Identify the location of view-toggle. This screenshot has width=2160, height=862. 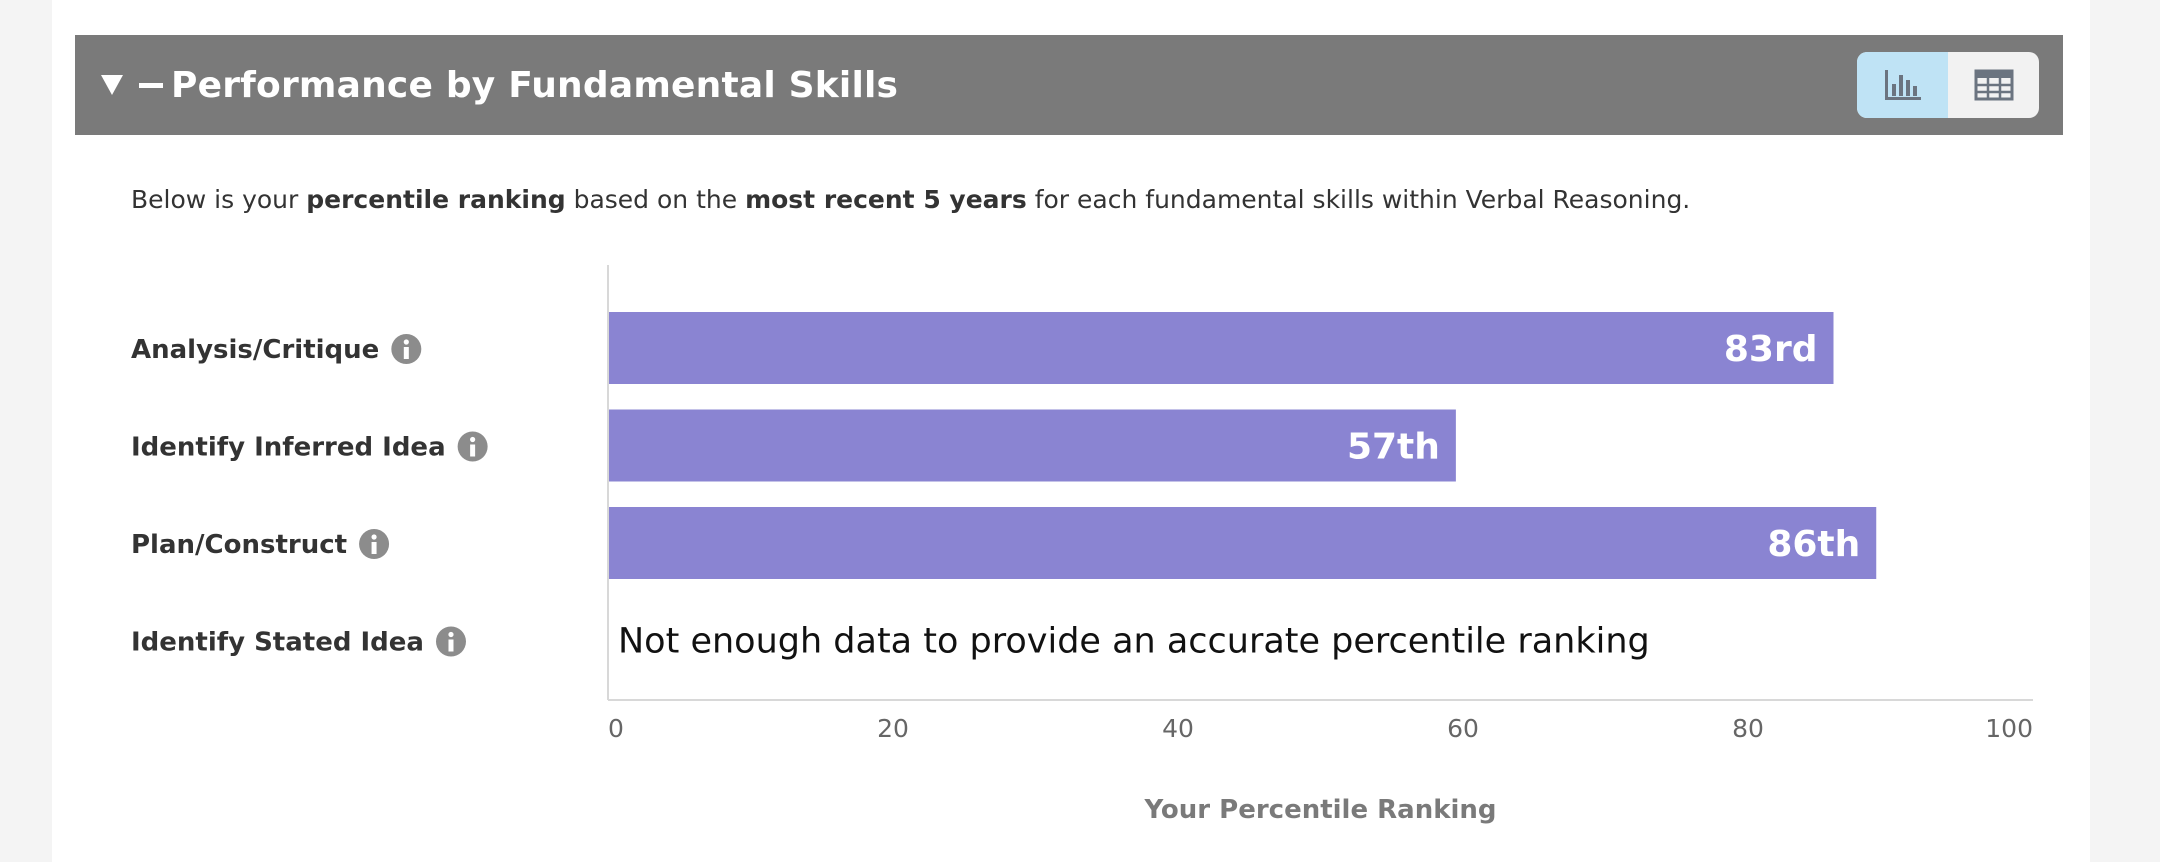
(1948, 85).